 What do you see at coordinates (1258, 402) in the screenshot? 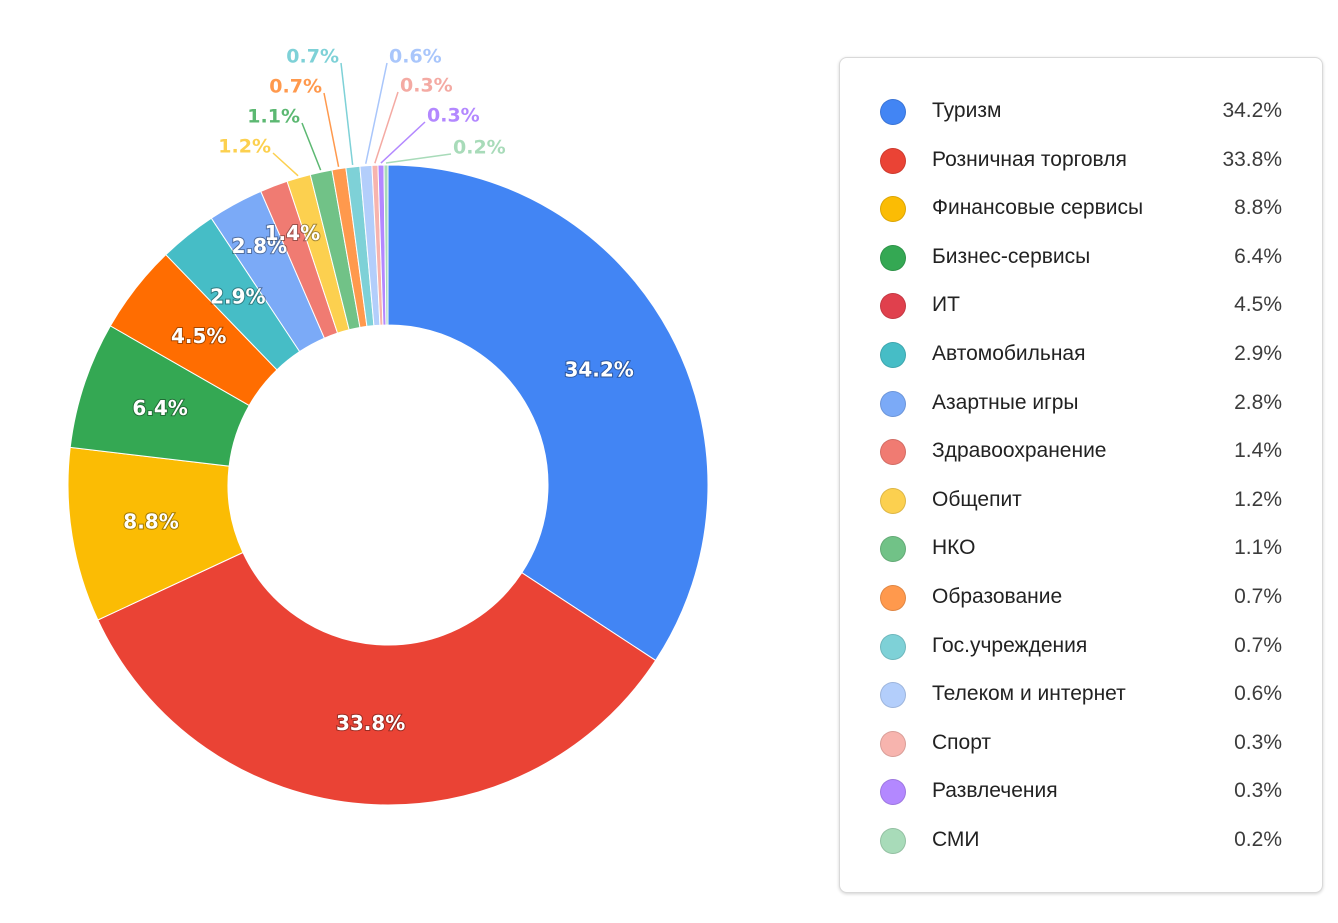
I see `legend-value: 2.8%` at bounding box center [1258, 402].